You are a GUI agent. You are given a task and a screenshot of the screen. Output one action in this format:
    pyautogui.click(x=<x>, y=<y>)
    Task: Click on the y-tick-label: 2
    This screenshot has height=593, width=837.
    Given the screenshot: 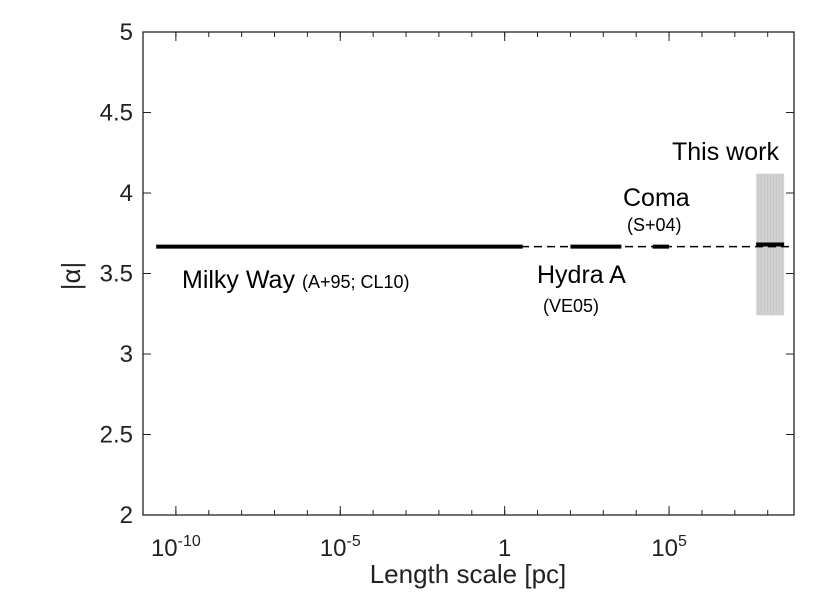 What is the action you would take?
    pyautogui.click(x=126, y=515)
    